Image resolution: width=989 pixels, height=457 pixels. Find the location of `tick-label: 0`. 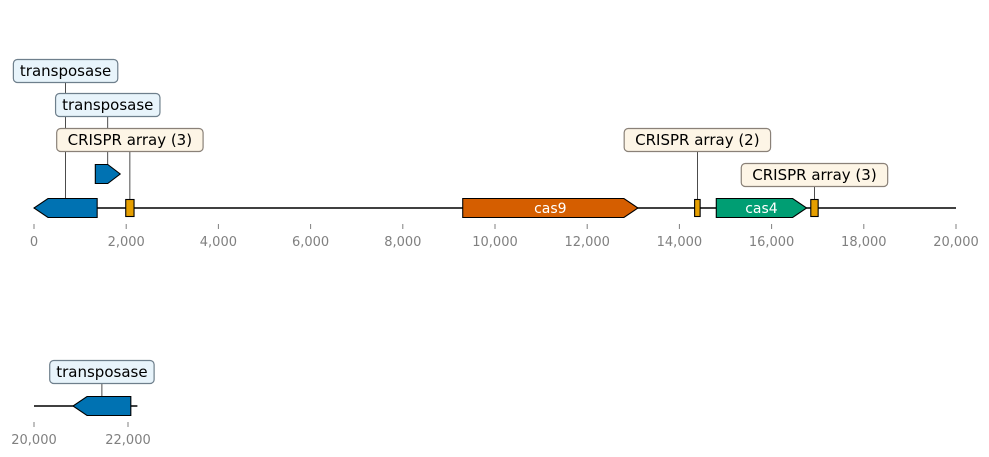

tick-label: 0 is located at coordinates (34, 242).